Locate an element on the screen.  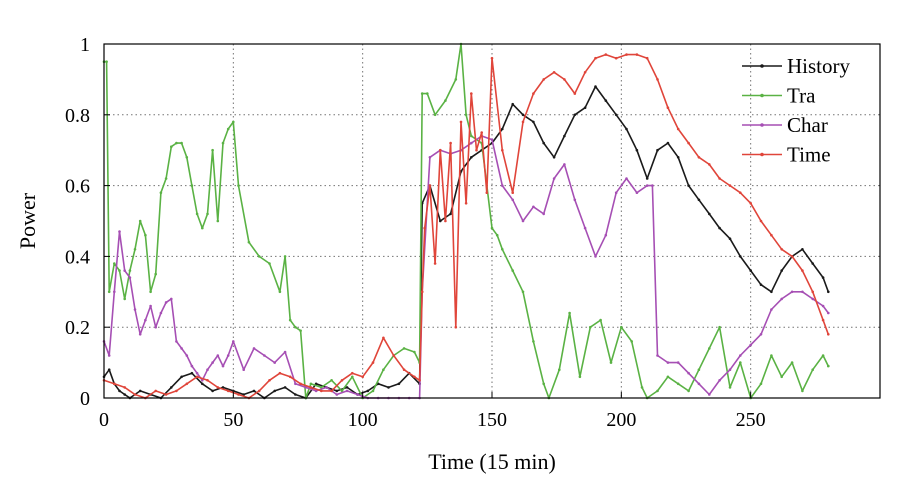
legend-label-history: History is located at coordinates (819, 66).